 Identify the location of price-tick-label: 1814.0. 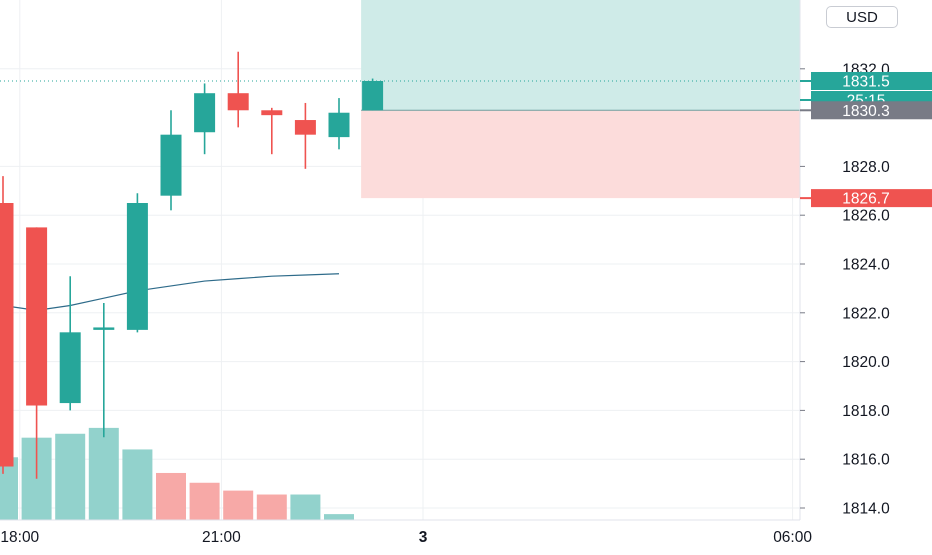
(866, 509).